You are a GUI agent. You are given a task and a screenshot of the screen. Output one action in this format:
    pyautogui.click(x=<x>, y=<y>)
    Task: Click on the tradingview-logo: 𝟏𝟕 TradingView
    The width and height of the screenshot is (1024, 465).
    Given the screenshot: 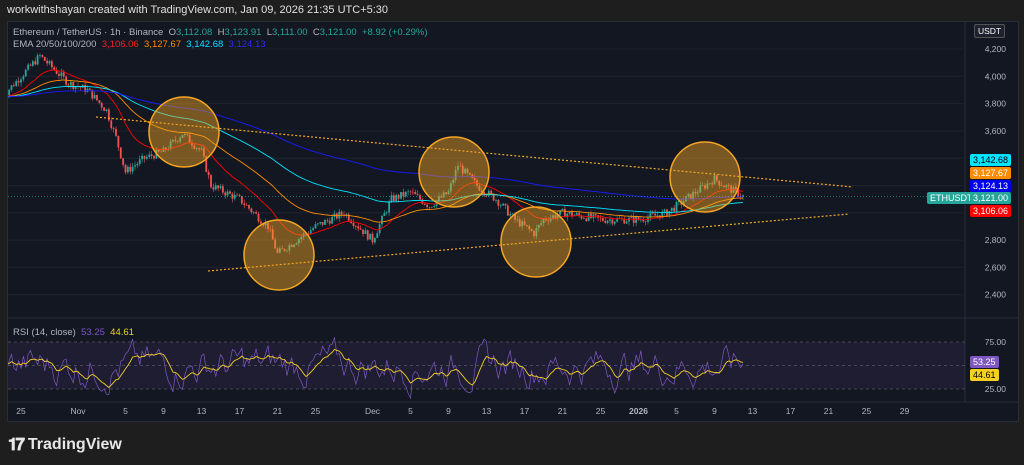 What is the action you would take?
    pyautogui.click(x=65, y=445)
    